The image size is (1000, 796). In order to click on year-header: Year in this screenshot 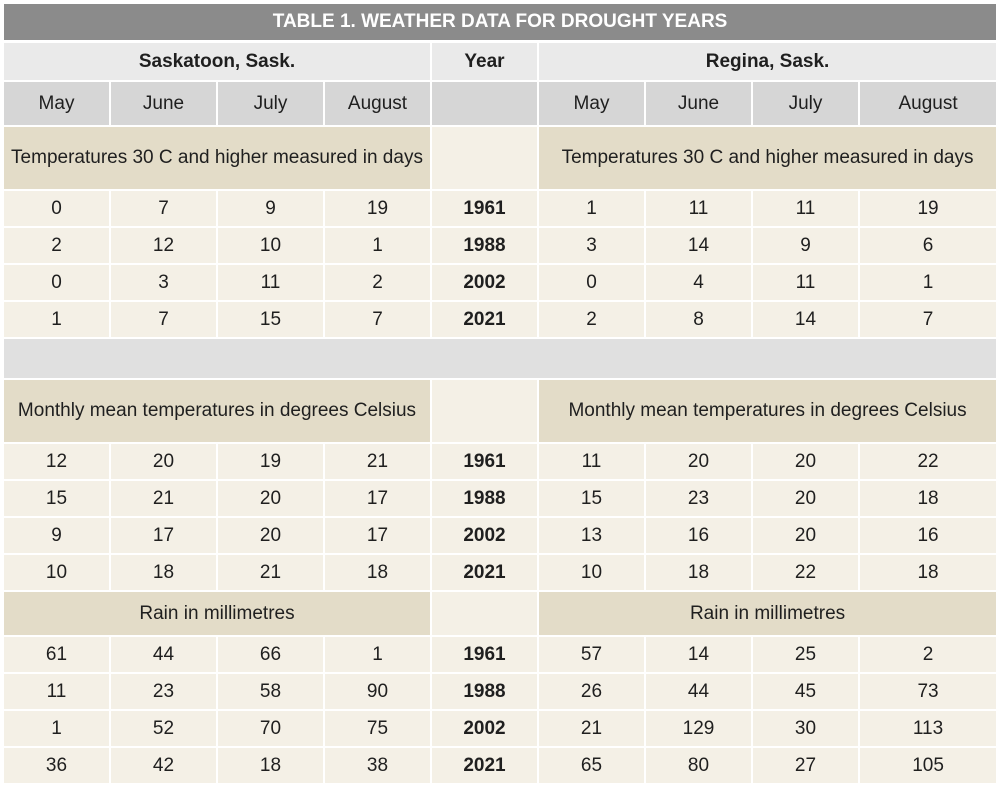, I will do `click(484, 61)`.